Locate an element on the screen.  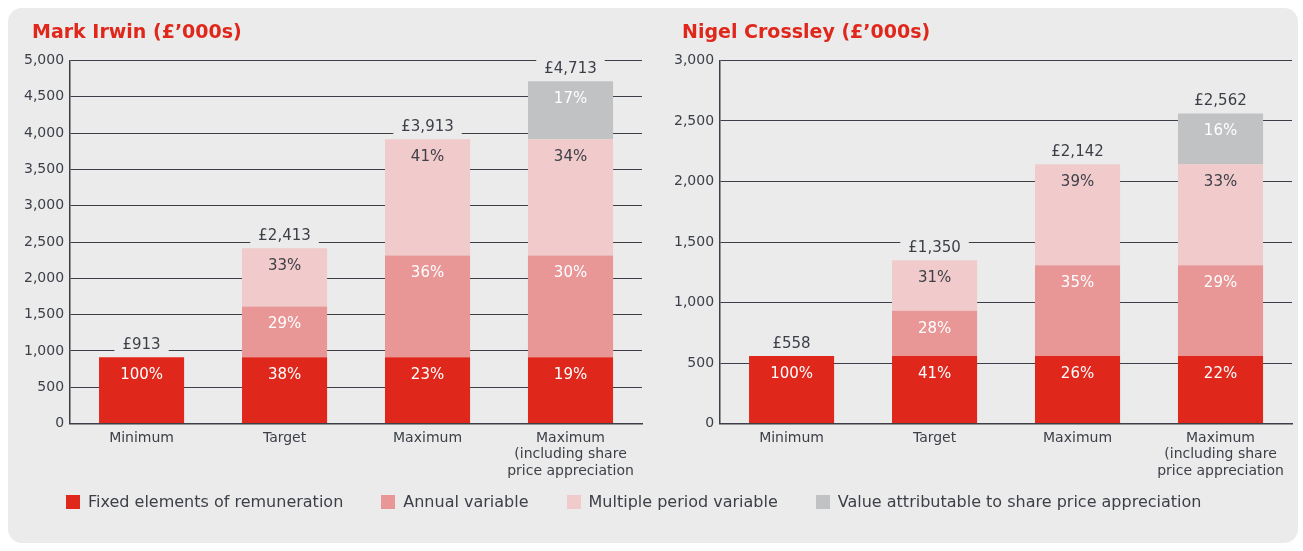
annotation: 39% is located at coordinates (1077, 181).